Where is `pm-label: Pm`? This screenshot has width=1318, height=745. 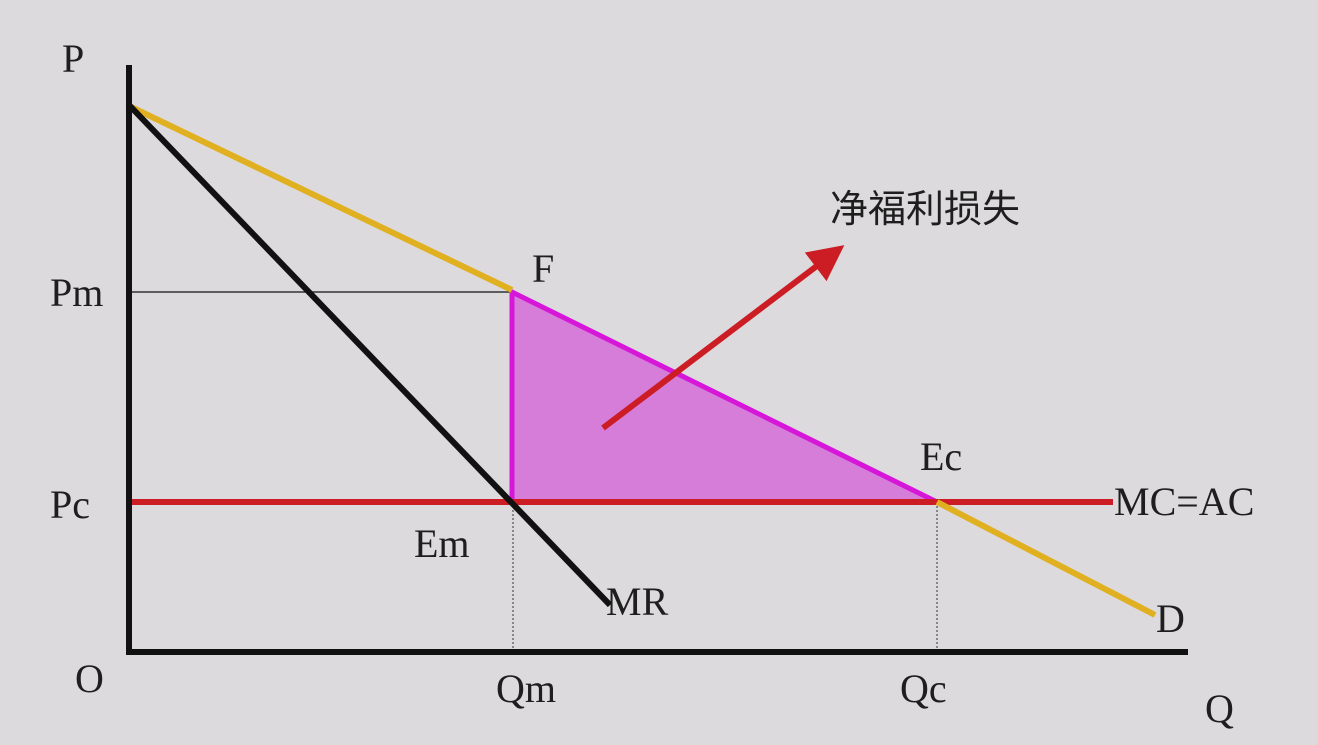
pm-label: Pm is located at coordinates (76, 292).